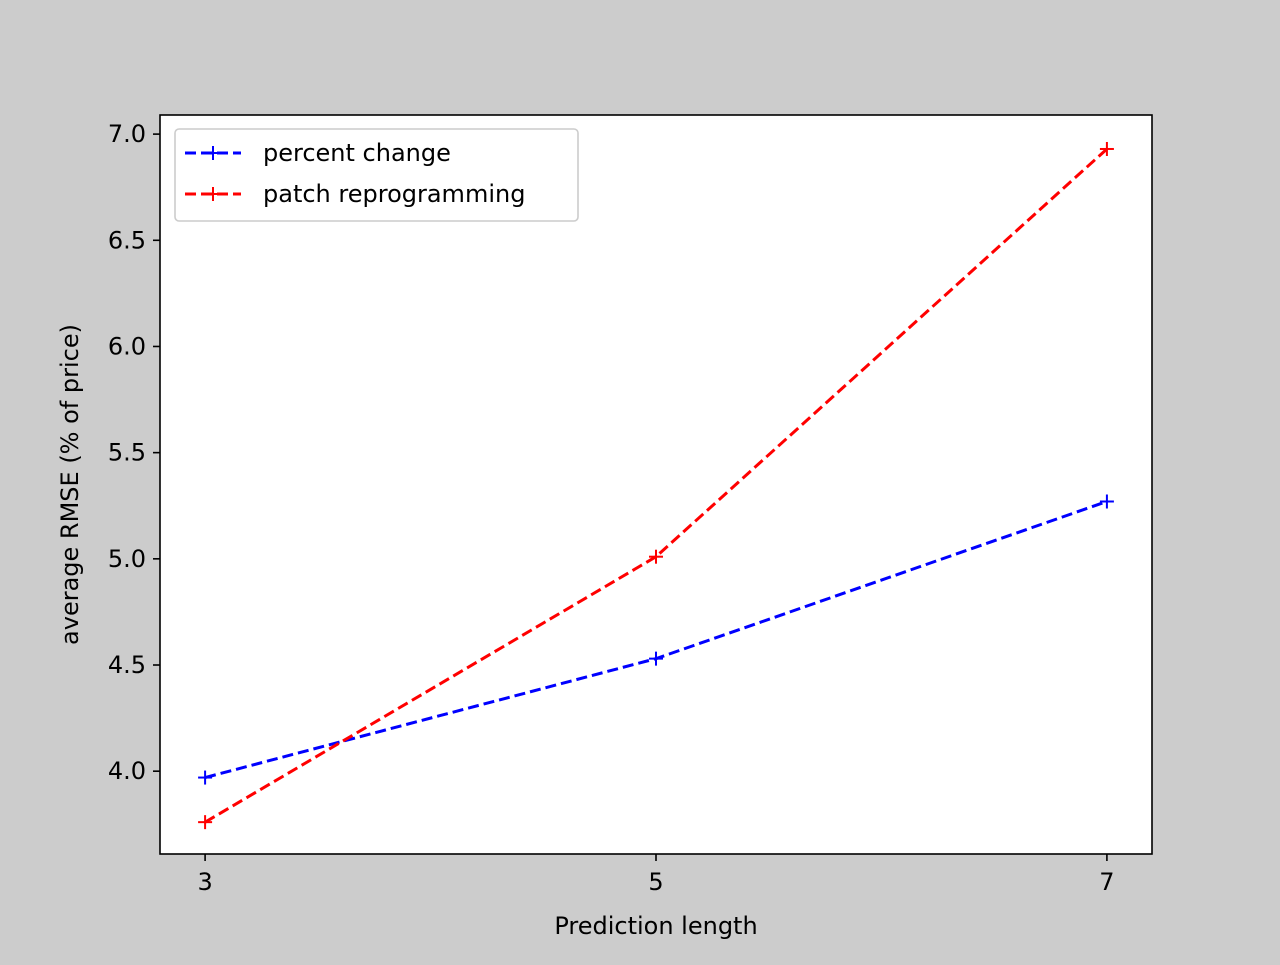 This screenshot has width=1280, height=965. Describe the element at coordinates (70, 484) in the screenshot. I see `y-axis-label: average RMSE (% of price)` at that location.